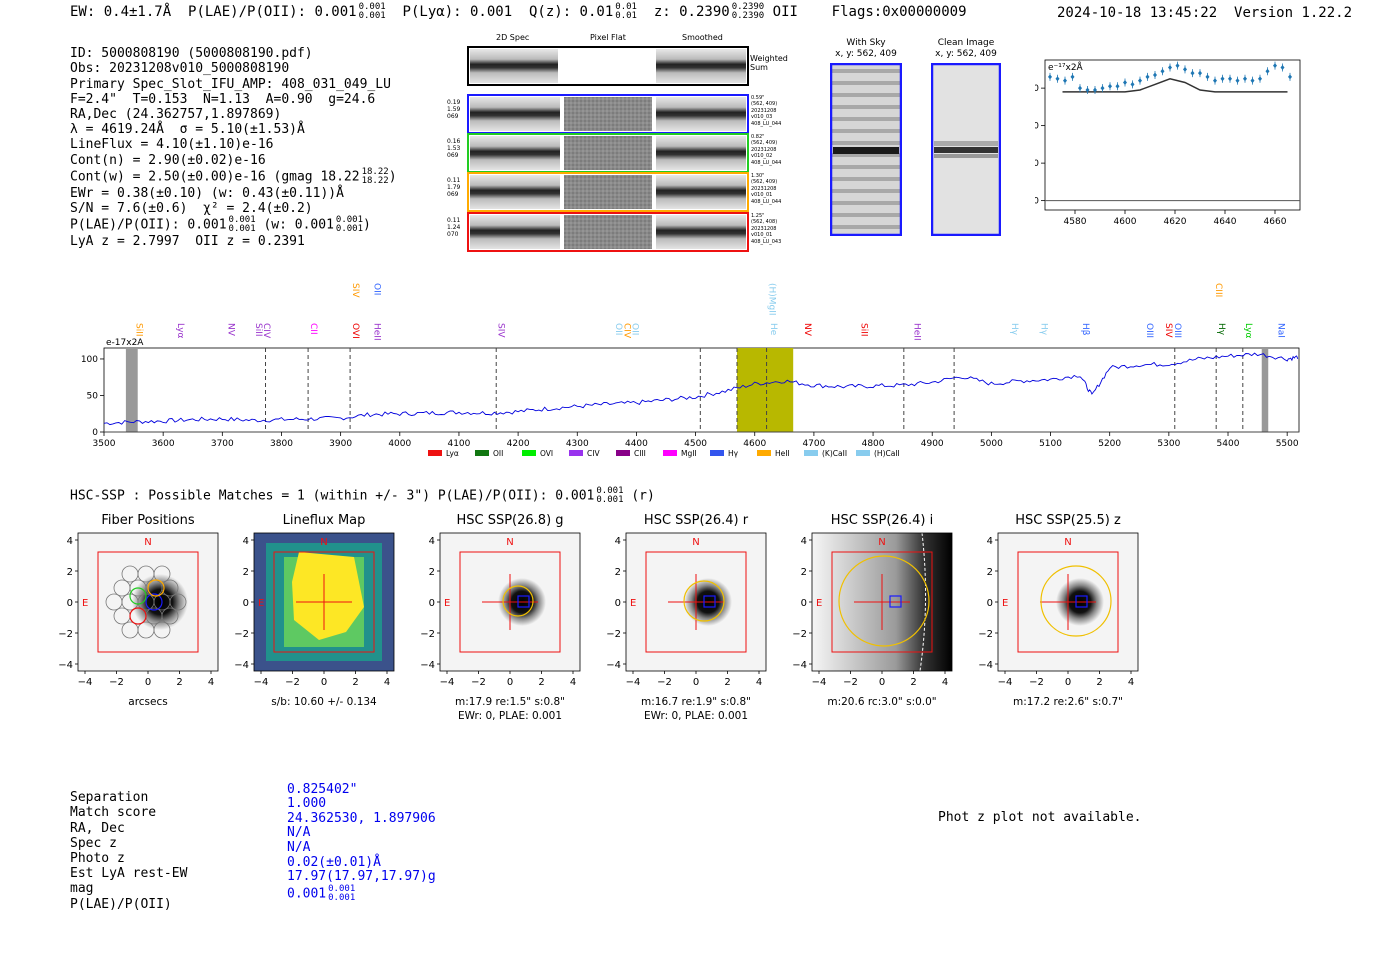  I want to click on spectrum-xtick-label: 3800, so click(281, 444).